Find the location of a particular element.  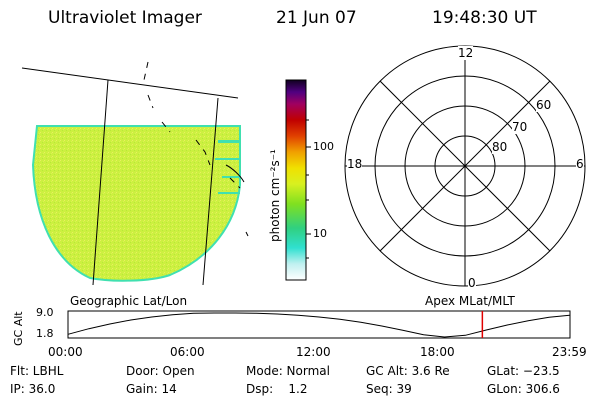

mlt-label-12: 12 is located at coordinates (466, 53).